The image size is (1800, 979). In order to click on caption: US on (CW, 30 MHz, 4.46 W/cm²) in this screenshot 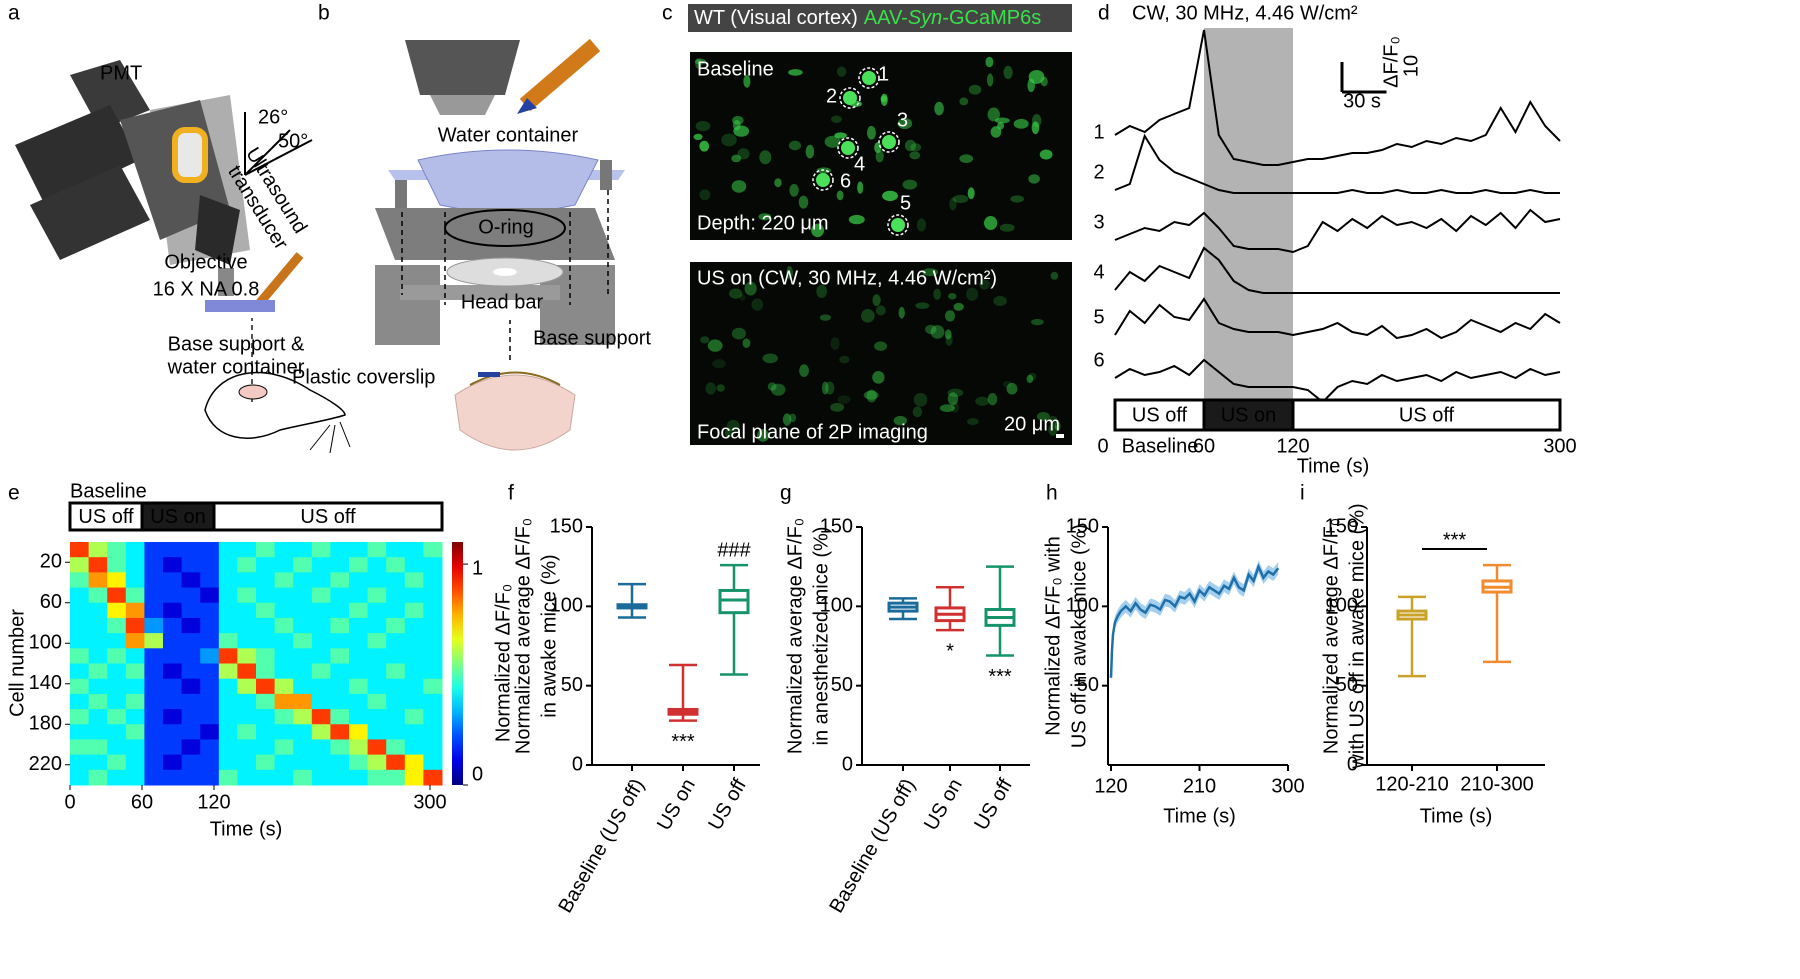, I will do `click(847, 278)`.